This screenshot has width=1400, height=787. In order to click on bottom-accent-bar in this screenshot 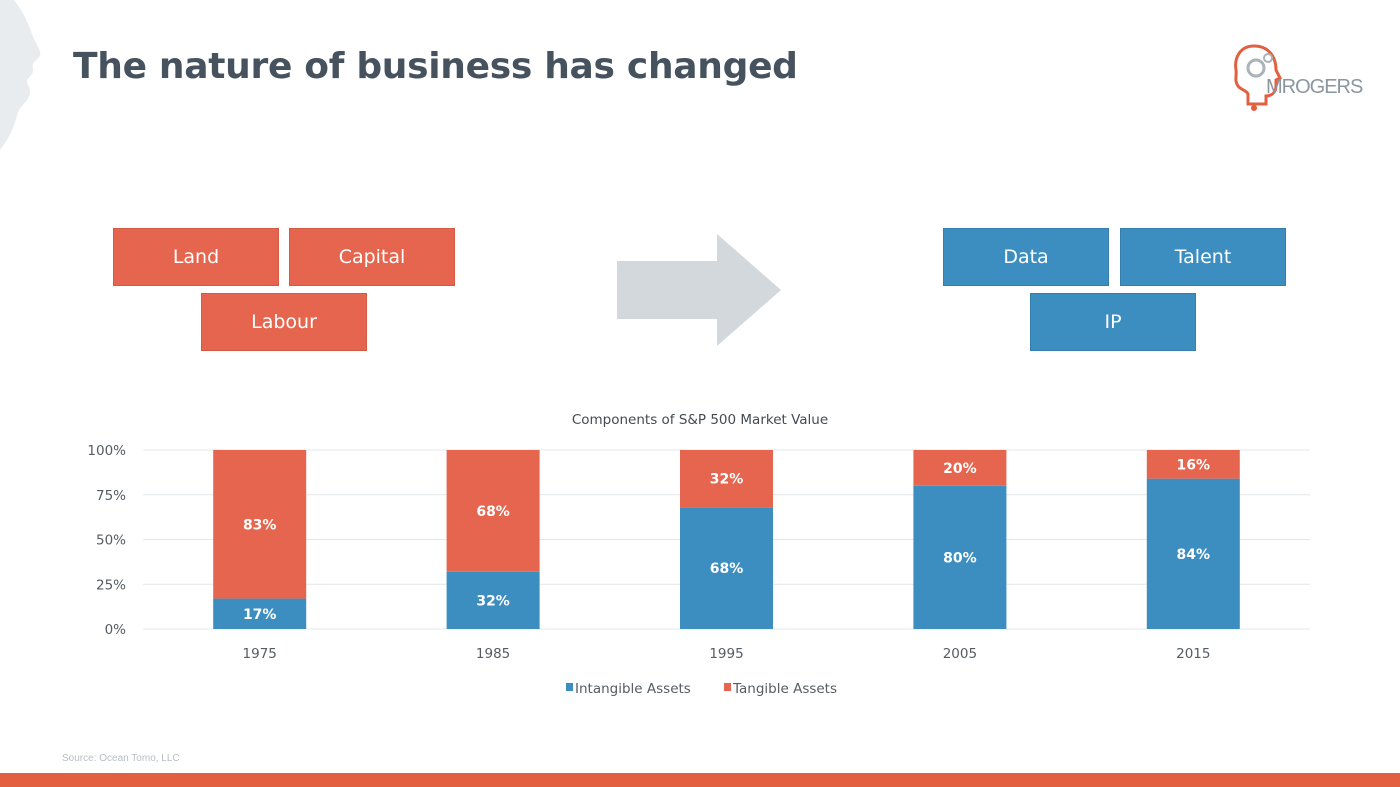, I will do `click(700, 780)`.